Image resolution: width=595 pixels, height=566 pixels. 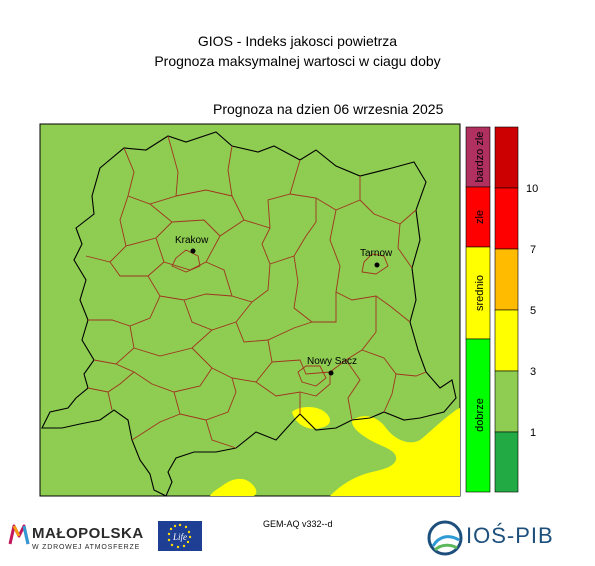 What do you see at coordinates (533, 433) in the screenshot?
I see `scale-tick-label: 1` at bounding box center [533, 433].